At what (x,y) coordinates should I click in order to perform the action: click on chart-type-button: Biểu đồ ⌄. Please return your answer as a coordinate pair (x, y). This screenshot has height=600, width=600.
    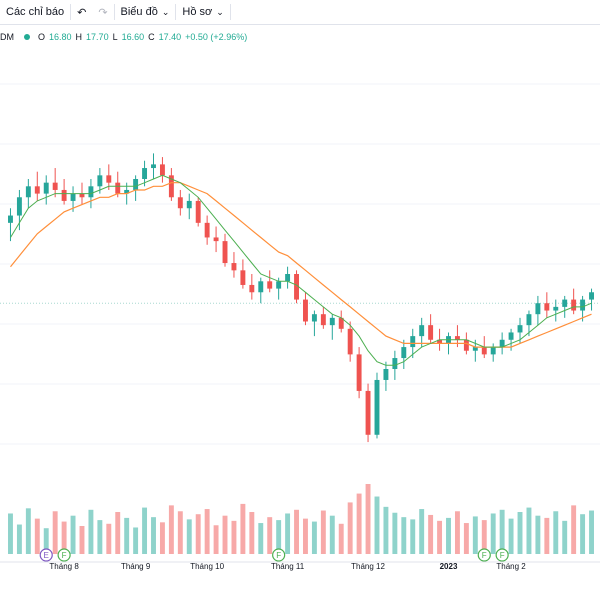
    Looking at the image, I should click on (145, 12).